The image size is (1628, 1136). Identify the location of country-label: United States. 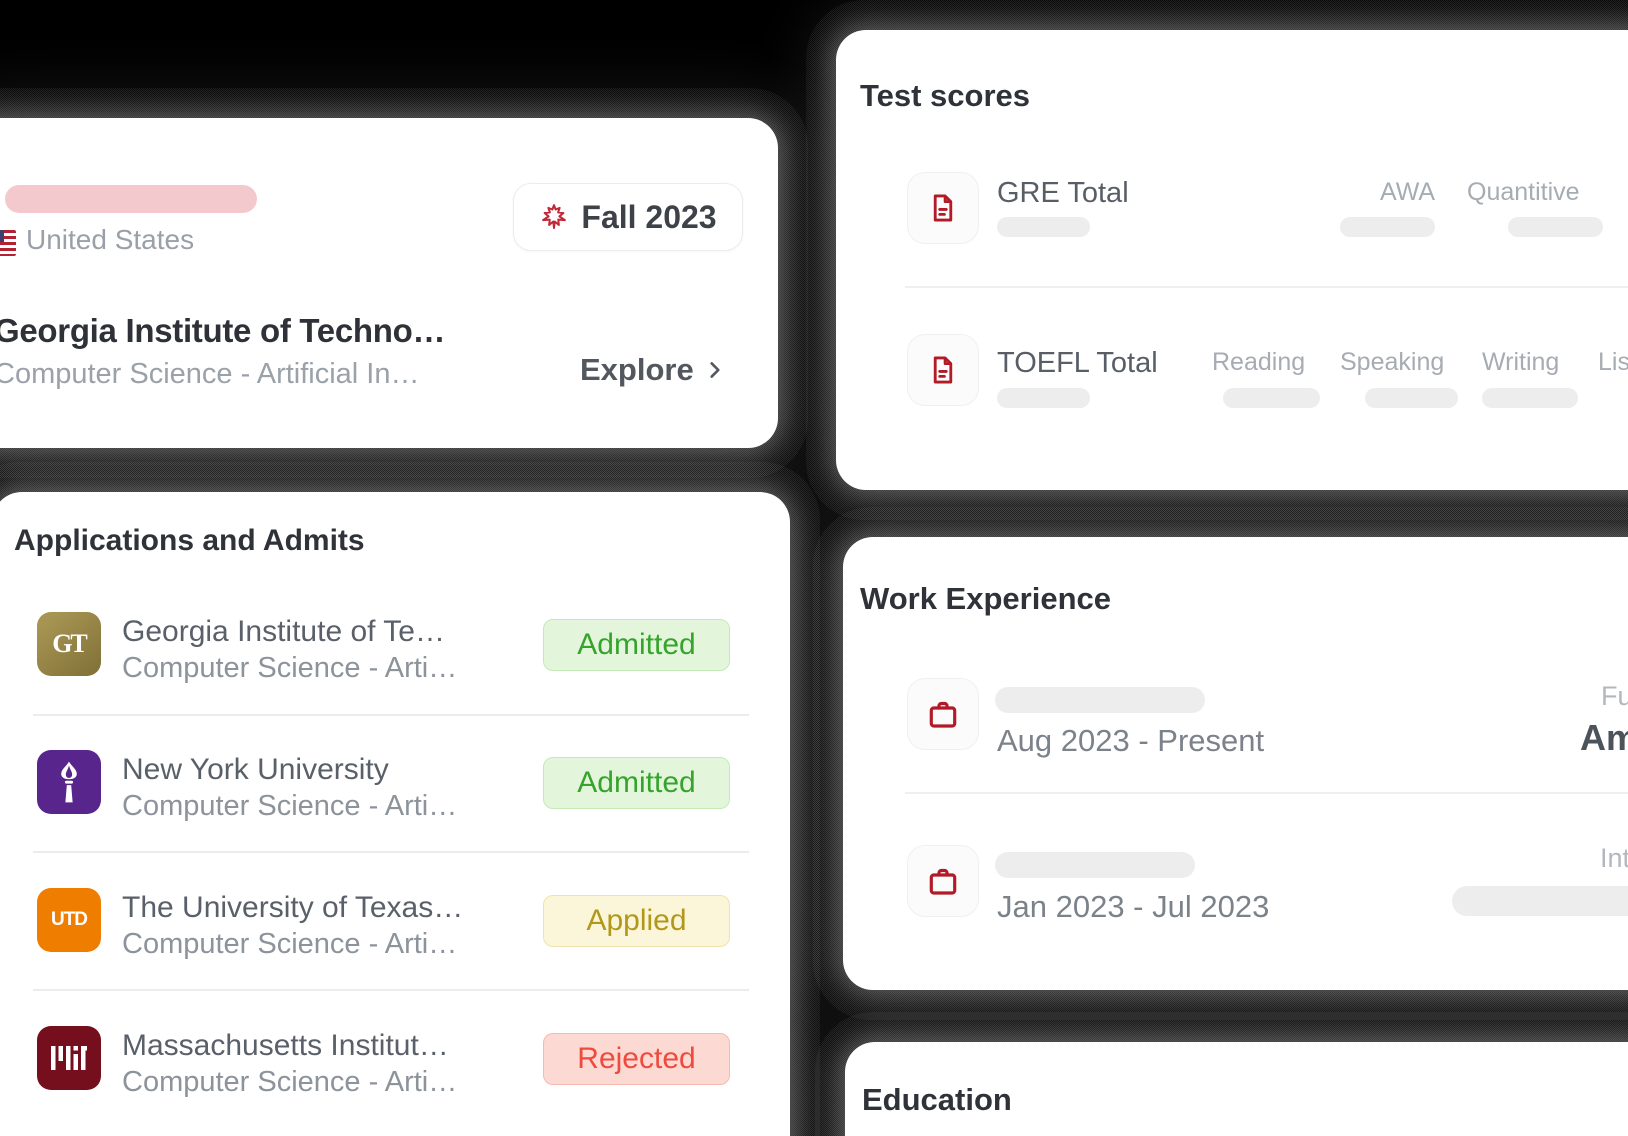
(110, 239).